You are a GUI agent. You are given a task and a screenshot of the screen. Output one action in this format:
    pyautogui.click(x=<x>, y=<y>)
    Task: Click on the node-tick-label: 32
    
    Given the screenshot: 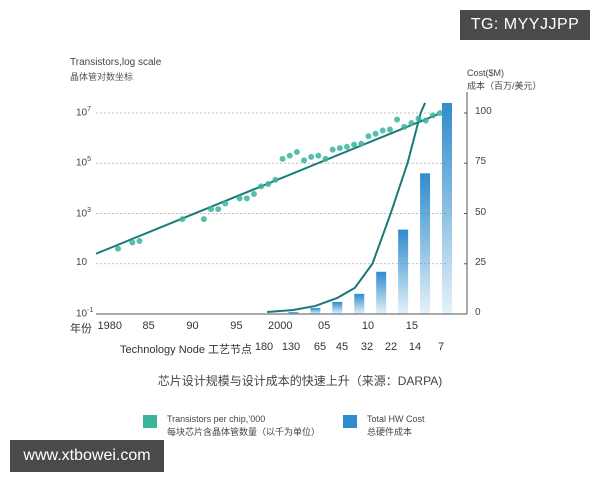 What is the action you would take?
    pyautogui.click(x=367, y=347)
    